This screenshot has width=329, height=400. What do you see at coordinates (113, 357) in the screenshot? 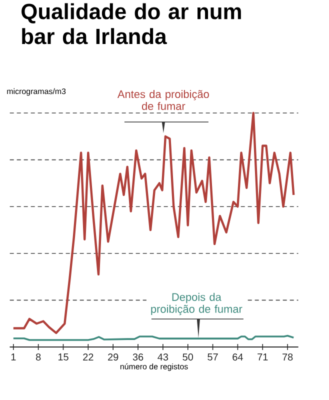
I see `x-tick-label: 29` at bounding box center [113, 357].